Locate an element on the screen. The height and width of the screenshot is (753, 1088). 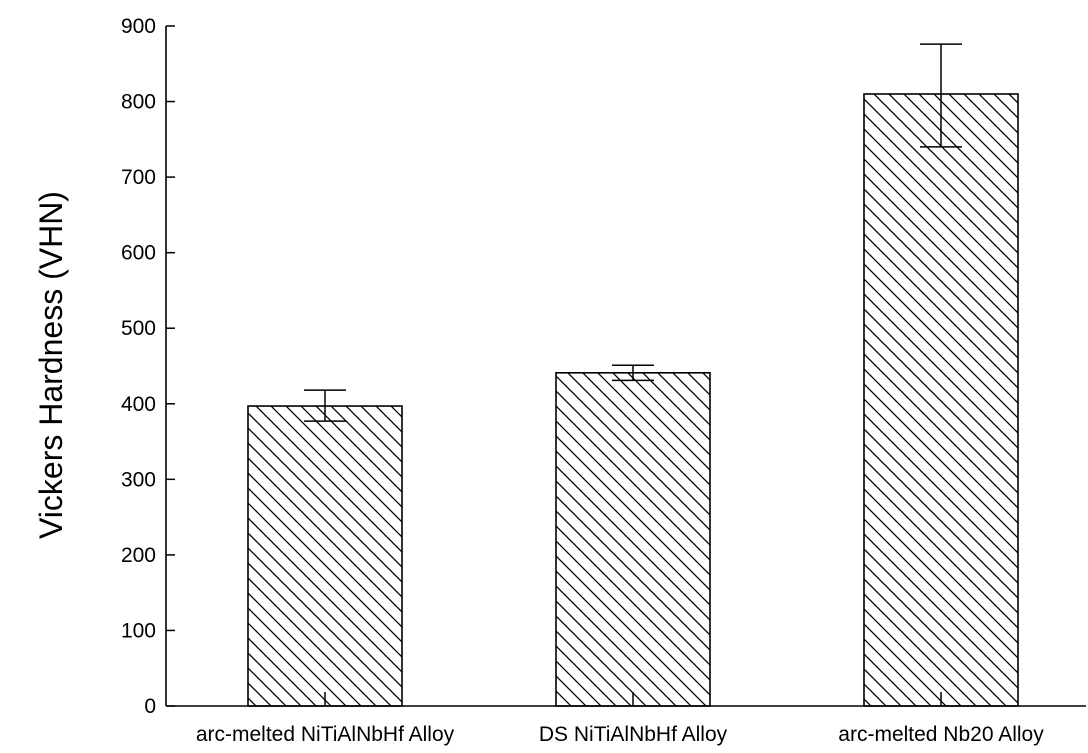
x-category-label: arc-melted Nb20 Alloy is located at coordinates (941, 734).